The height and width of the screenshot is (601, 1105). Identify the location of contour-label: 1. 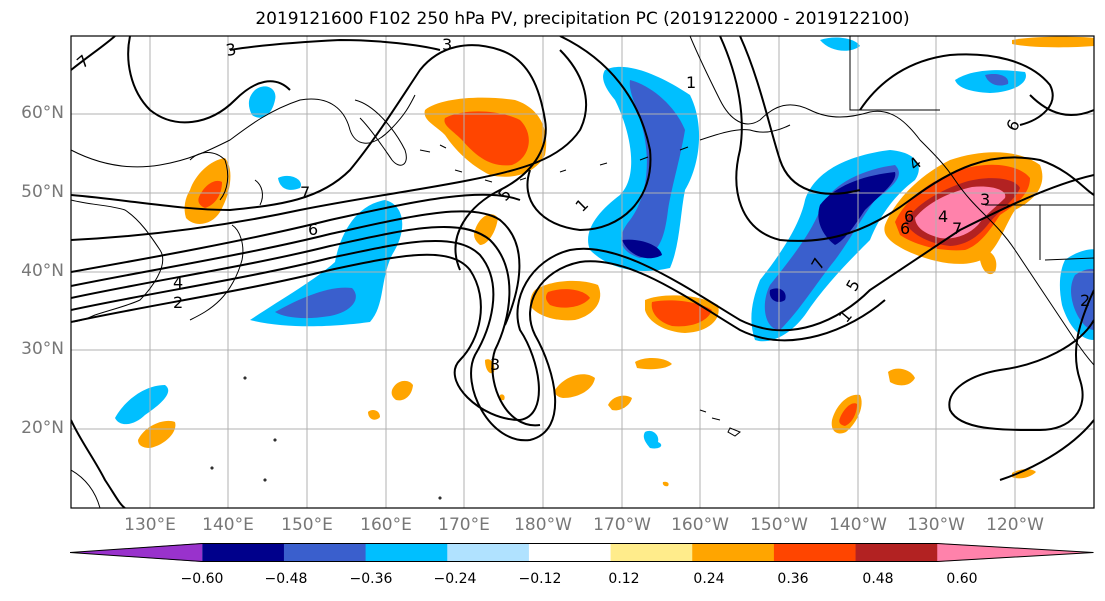
(691, 82).